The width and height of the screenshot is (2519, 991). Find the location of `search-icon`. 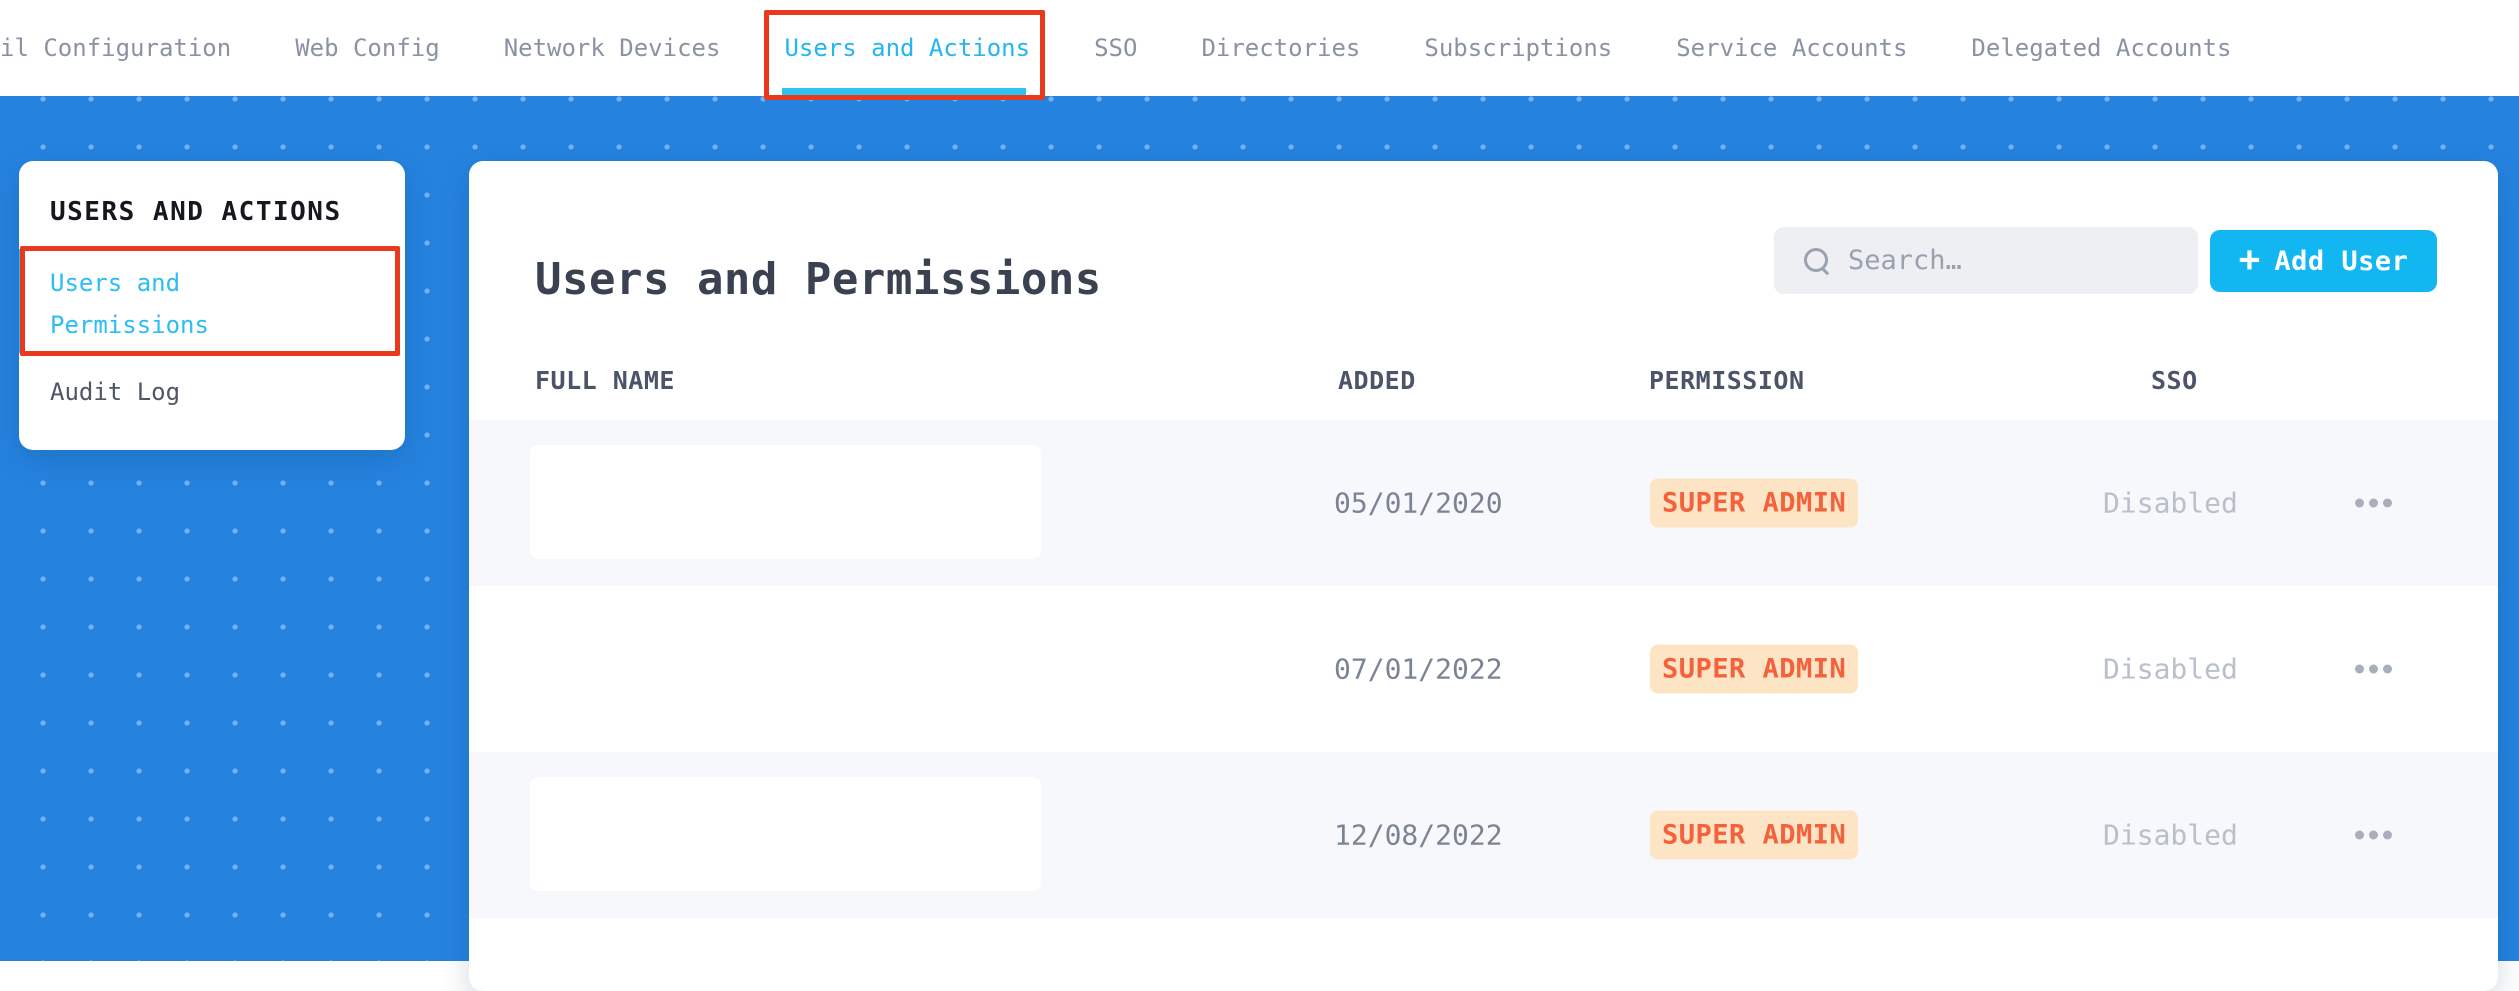

search-icon is located at coordinates (1817, 260).